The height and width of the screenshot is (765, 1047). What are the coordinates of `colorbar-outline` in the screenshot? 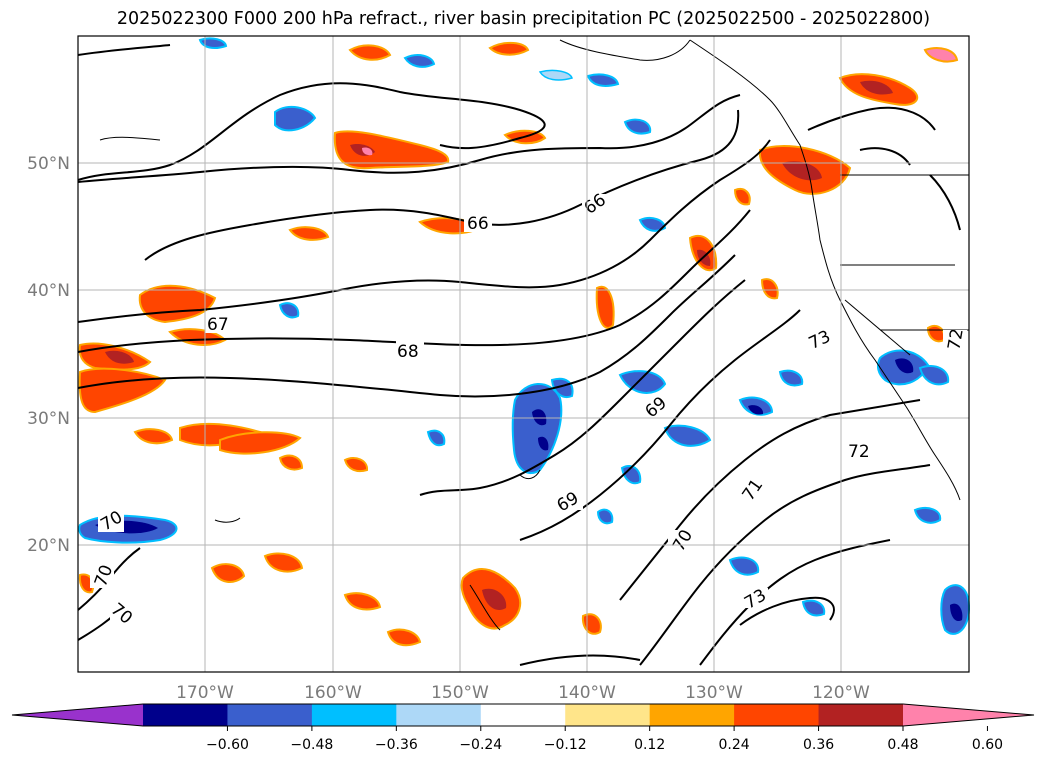 It's located at (523, 715).